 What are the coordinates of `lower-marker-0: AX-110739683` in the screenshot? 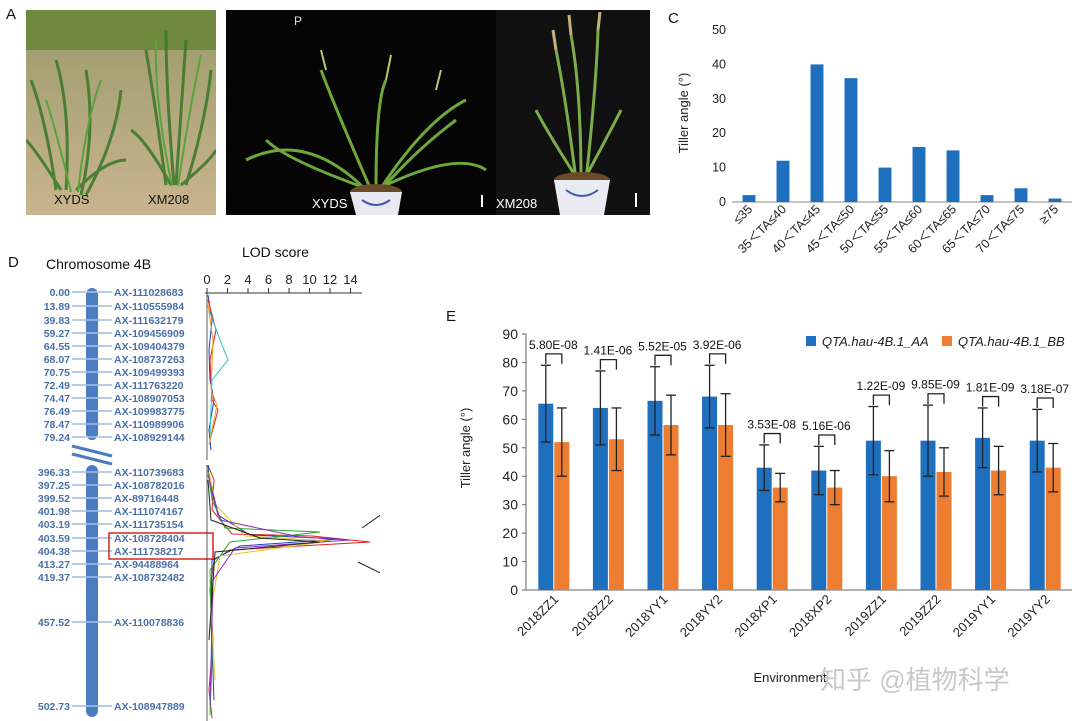 It's located at (149, 473).